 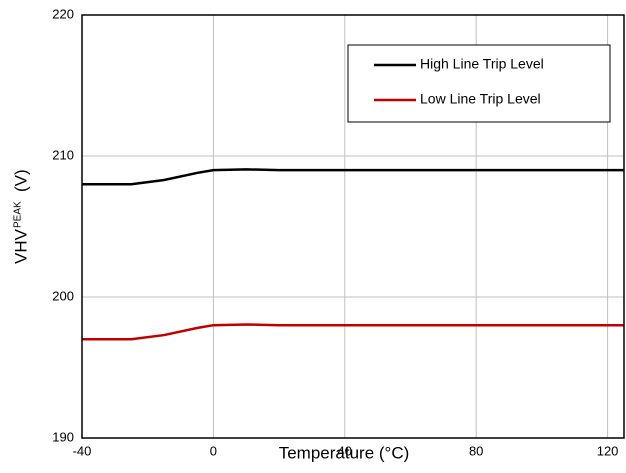 What do you see at coordinates (63, 154) in the screenshot?
I see `y-tick-label: 210` at bounding box center [63, 154].